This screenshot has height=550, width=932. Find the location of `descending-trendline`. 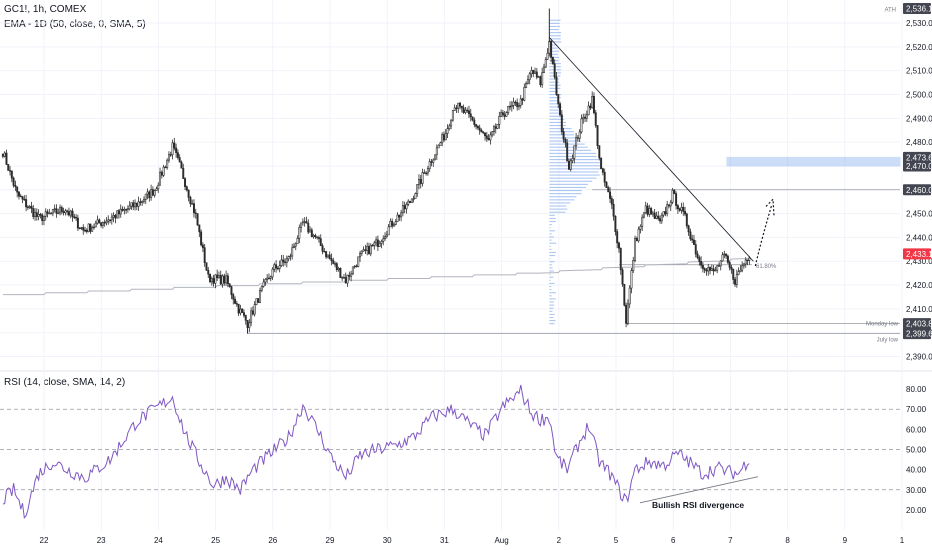

descending-trendline is located at coordinates (651, 149).